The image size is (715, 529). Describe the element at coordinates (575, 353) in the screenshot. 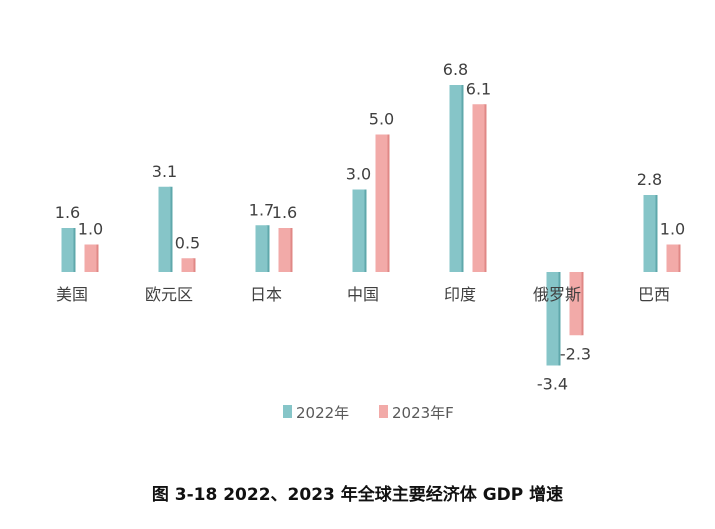

I see `data-label: -2.3` at that location.